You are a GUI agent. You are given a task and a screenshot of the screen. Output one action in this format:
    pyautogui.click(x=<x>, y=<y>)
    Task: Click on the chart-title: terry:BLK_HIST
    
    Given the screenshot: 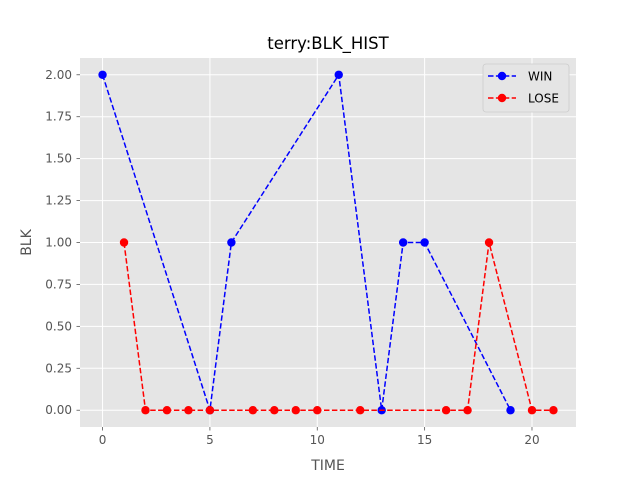 What is the action you would take?
    pyautogui.click(x=328, y=44)
    